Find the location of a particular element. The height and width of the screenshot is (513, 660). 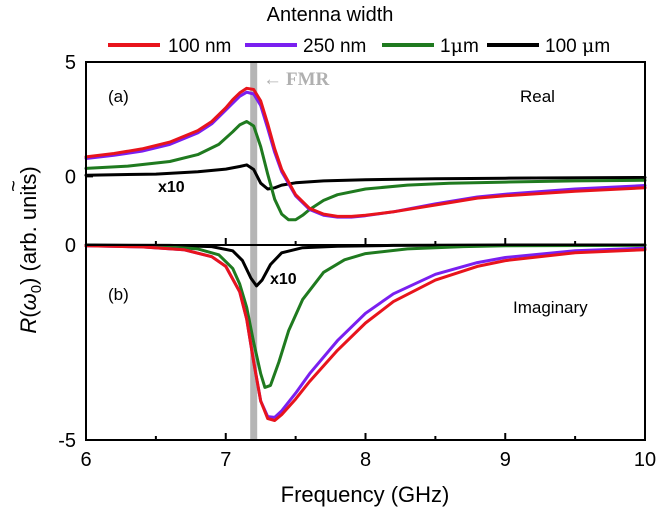

legend-label-100um: 100 μm is located at coordinates (577, 46).